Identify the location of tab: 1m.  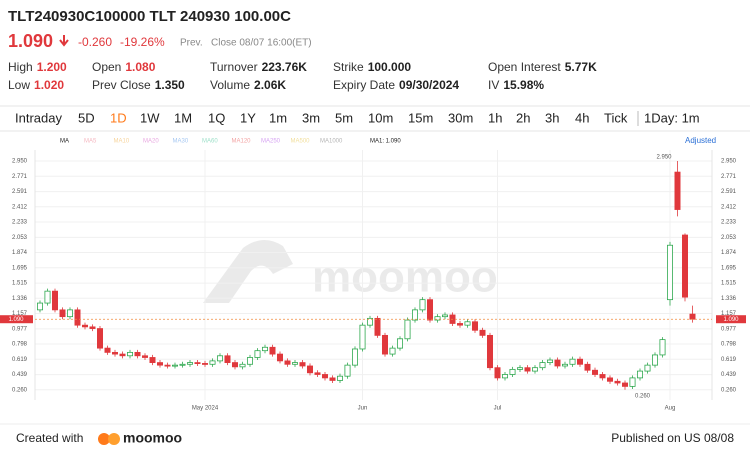
(278, 117).